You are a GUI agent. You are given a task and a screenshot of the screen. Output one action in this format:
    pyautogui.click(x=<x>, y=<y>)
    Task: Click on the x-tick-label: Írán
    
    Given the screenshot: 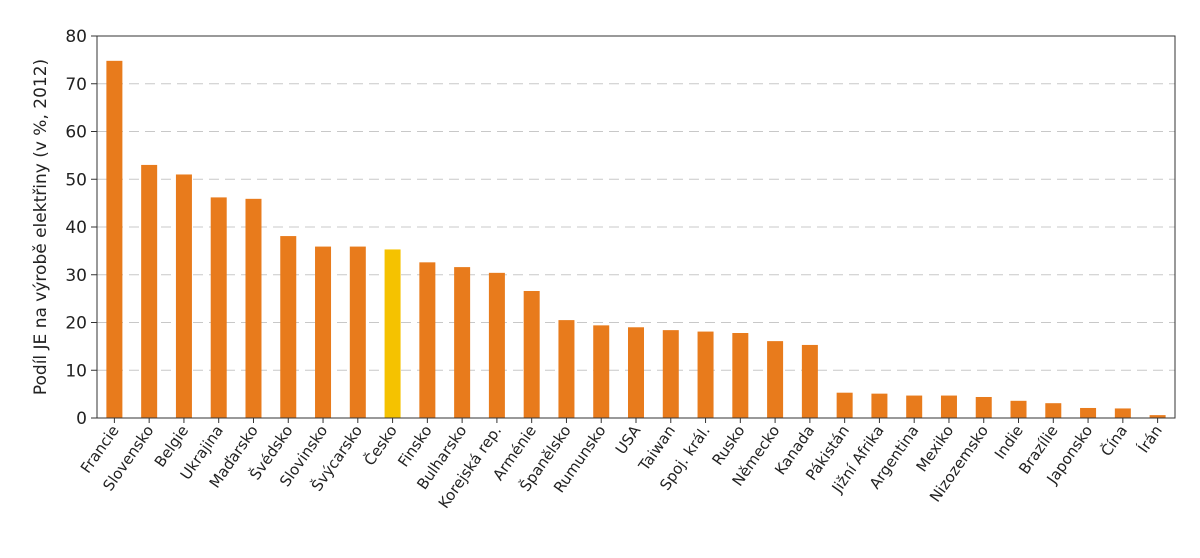 What is the action you would take?
    pyautogui.click(x=1150, y=438)
    